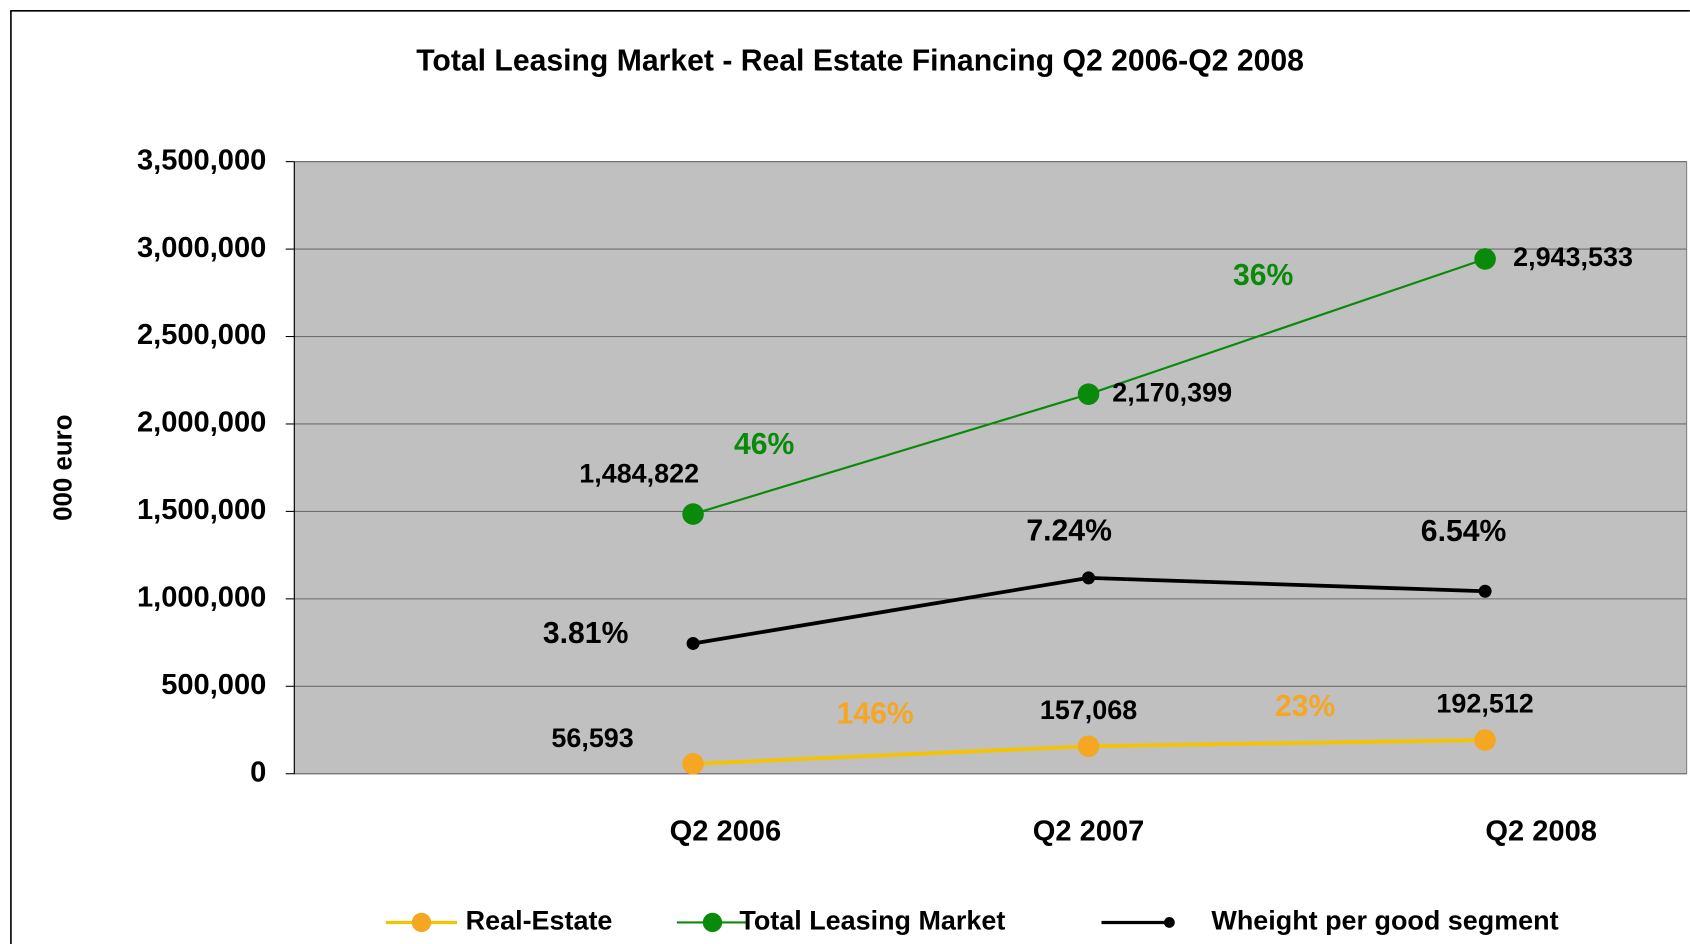 The width and height of the screenshot is (1690, 944). Describe the element at coordinates (539, 921) in the screenshot. I see `legend-label: Real-Estate` at that location.